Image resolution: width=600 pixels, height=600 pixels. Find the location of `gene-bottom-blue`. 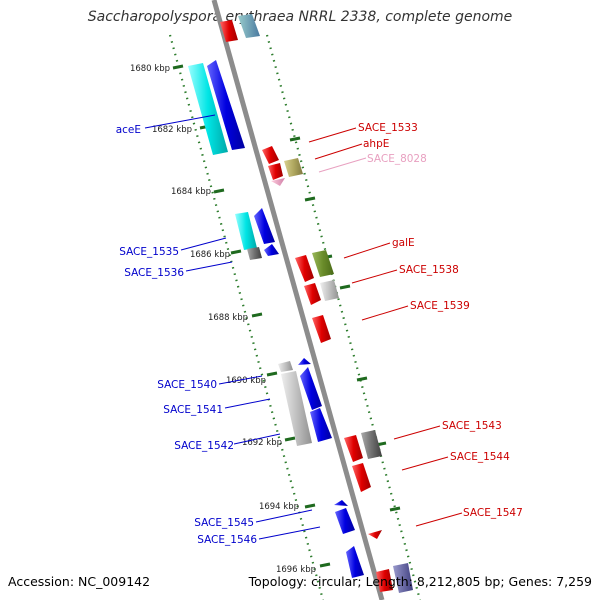

gene-bottom-blue is located at coordinates (355, 562).